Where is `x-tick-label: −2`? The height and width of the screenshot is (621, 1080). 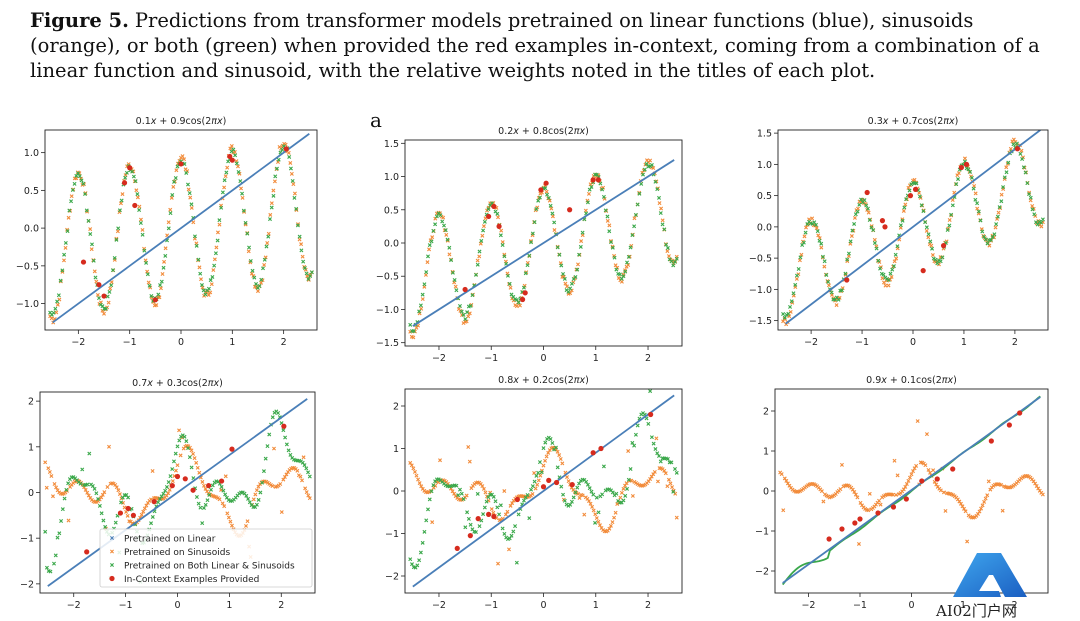 x-tick-label: −2 is located at coordinates (439, 358).